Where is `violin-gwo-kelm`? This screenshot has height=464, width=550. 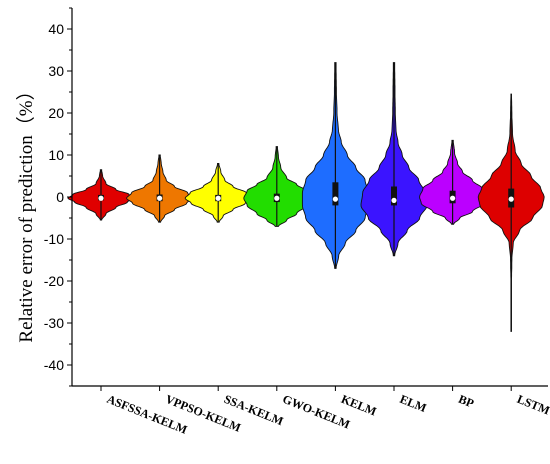 violin-gwo-kelm is located at coordinates (277, 186).